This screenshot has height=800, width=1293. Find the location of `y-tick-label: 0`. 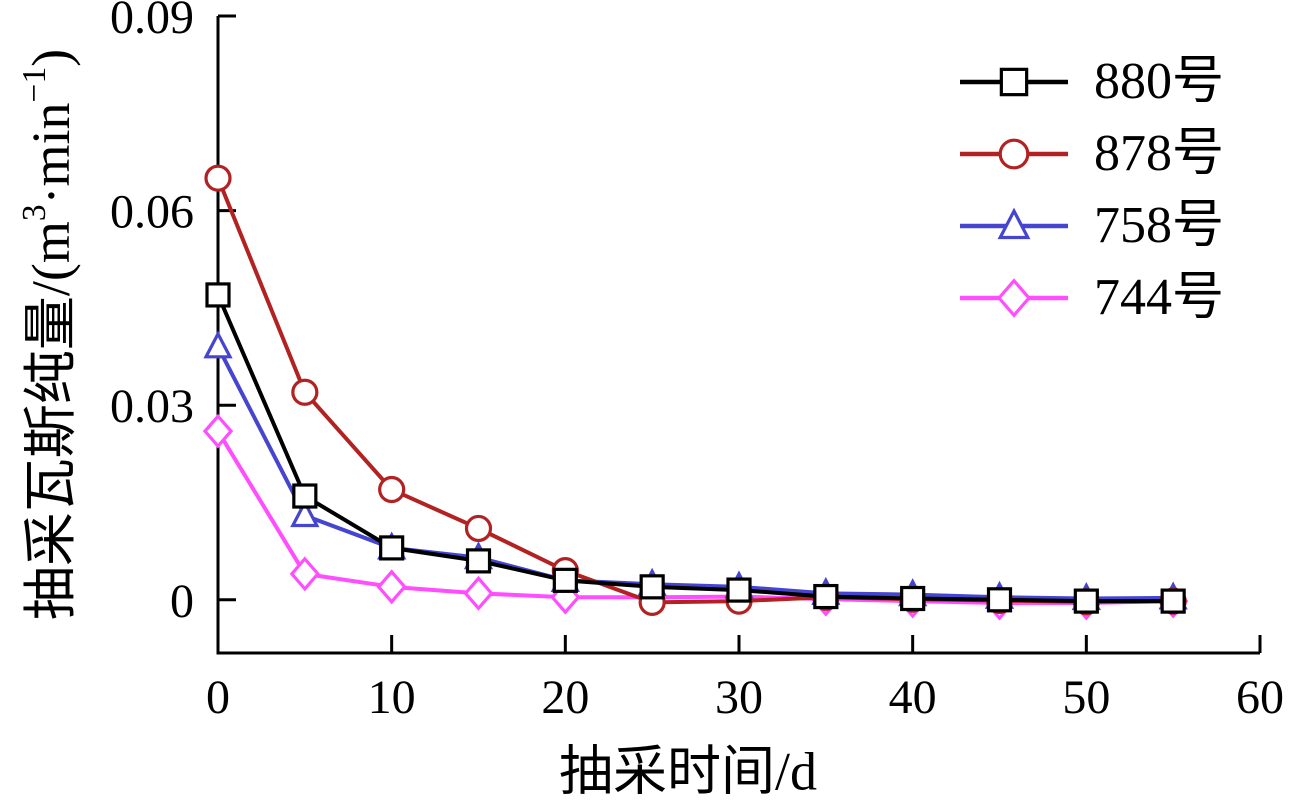

y-tick-label: 0 is located at coordinates (182, 601).